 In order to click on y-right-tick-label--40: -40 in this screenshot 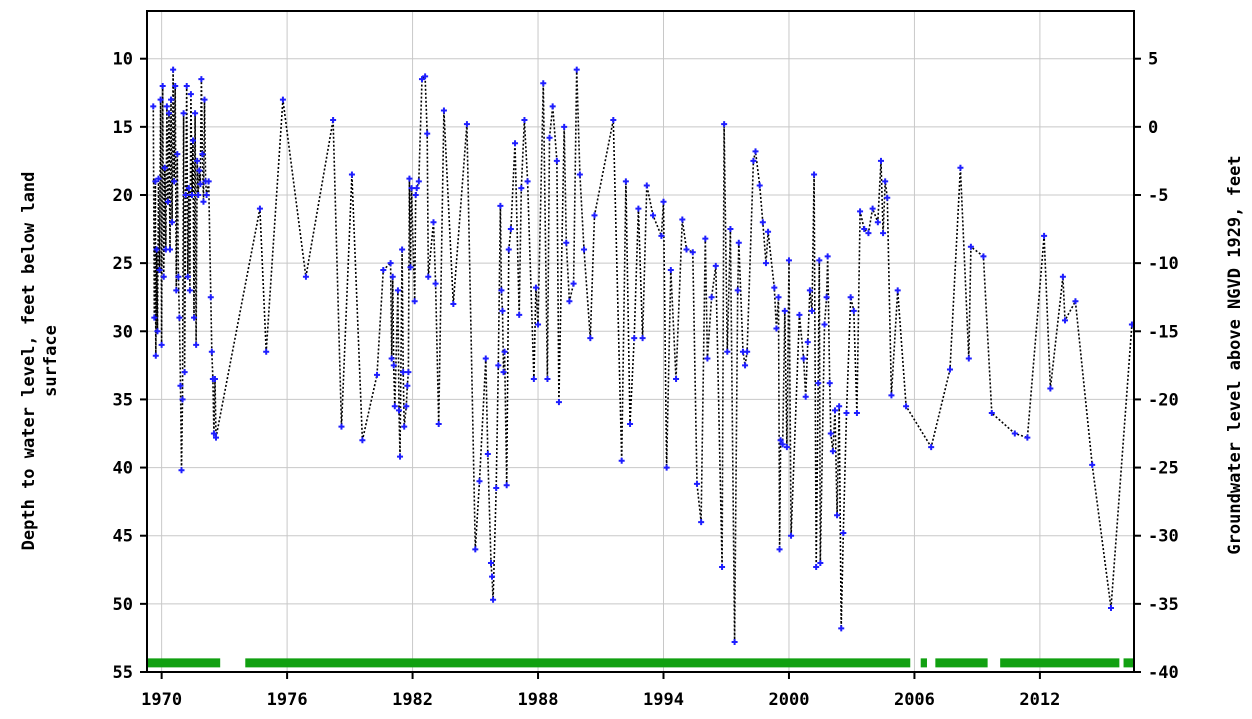, I will do `click(1163, 673)`.